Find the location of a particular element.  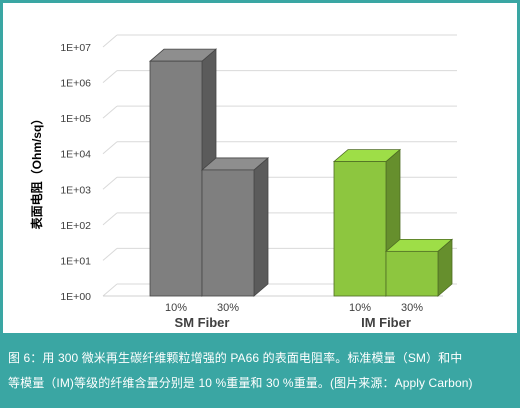

y-tick-label: 1E+06 is located at coordinates (75, 84).